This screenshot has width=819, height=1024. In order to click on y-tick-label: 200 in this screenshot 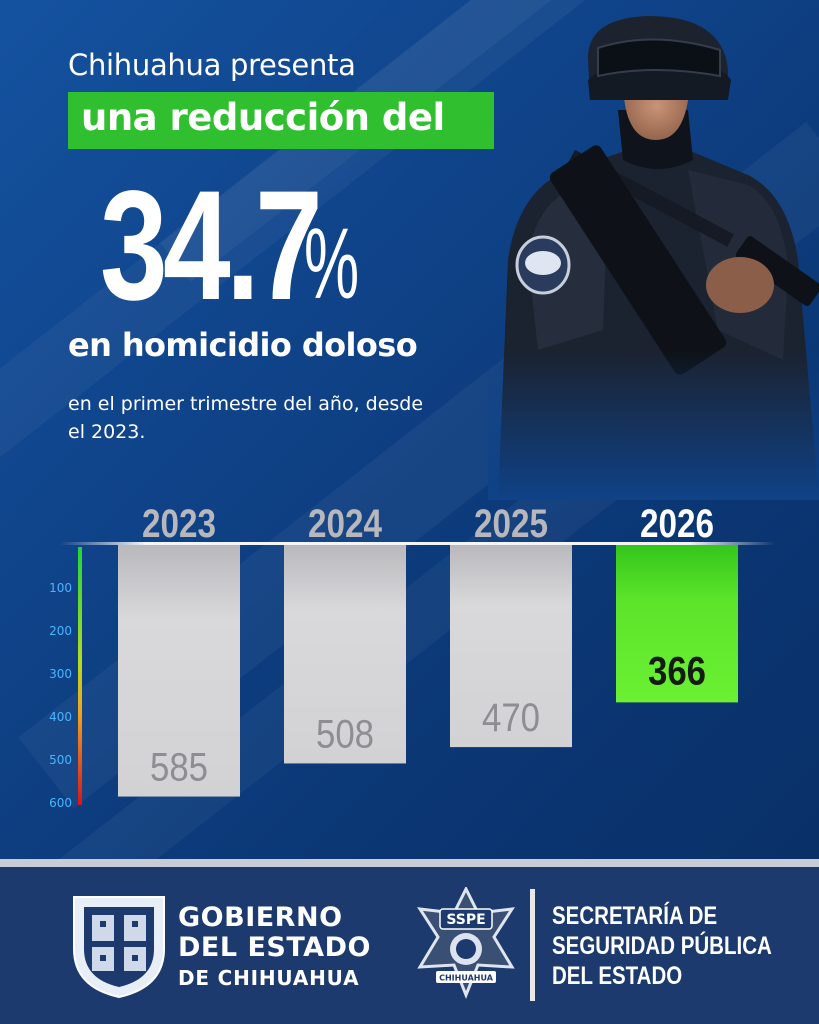, I will do `click(60, 631)`.